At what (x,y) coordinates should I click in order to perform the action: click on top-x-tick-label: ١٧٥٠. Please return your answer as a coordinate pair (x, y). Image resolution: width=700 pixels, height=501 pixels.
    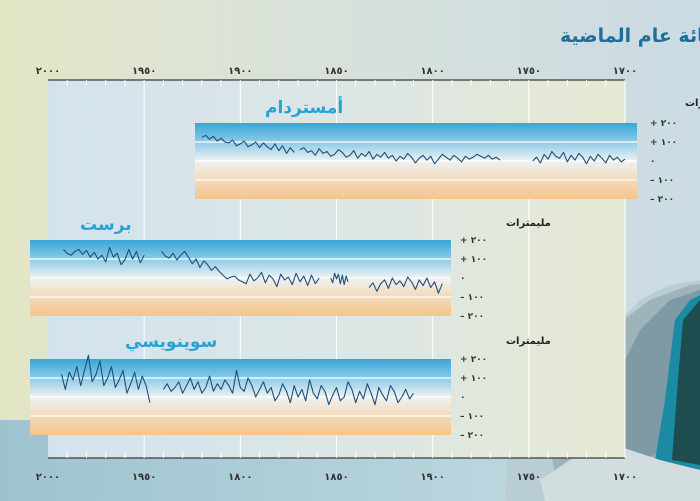
    Looking at the image, I should click on (529, 71).